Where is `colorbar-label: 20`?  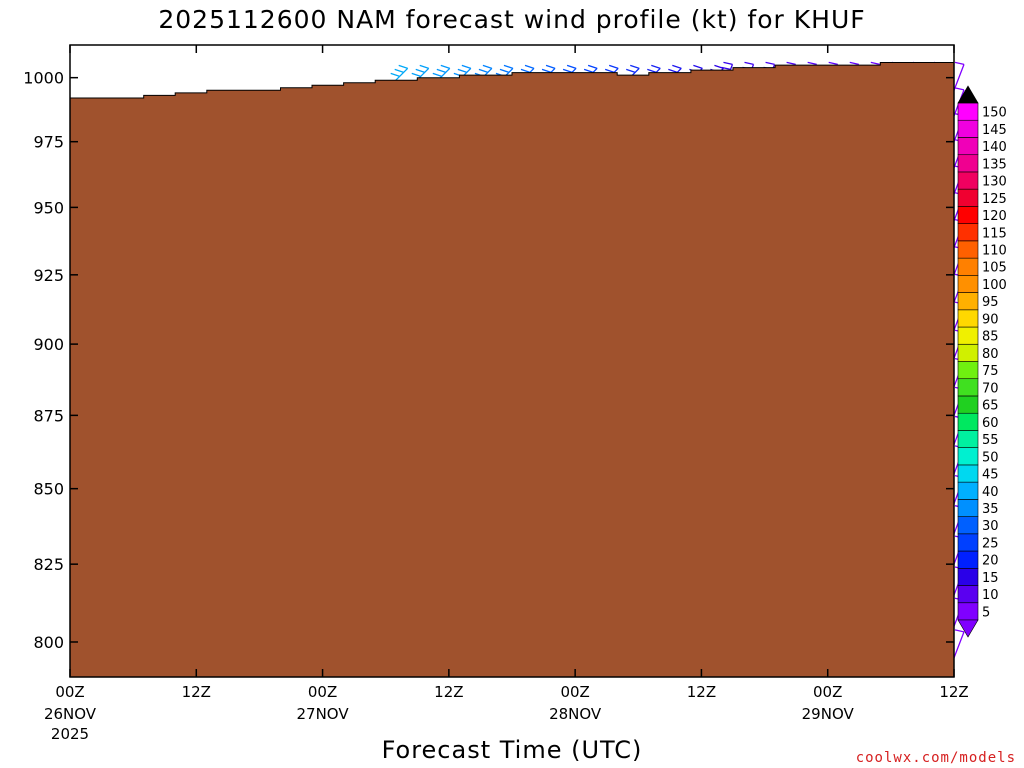 colorbar-label: 20 is located at coordinates (990, 561).